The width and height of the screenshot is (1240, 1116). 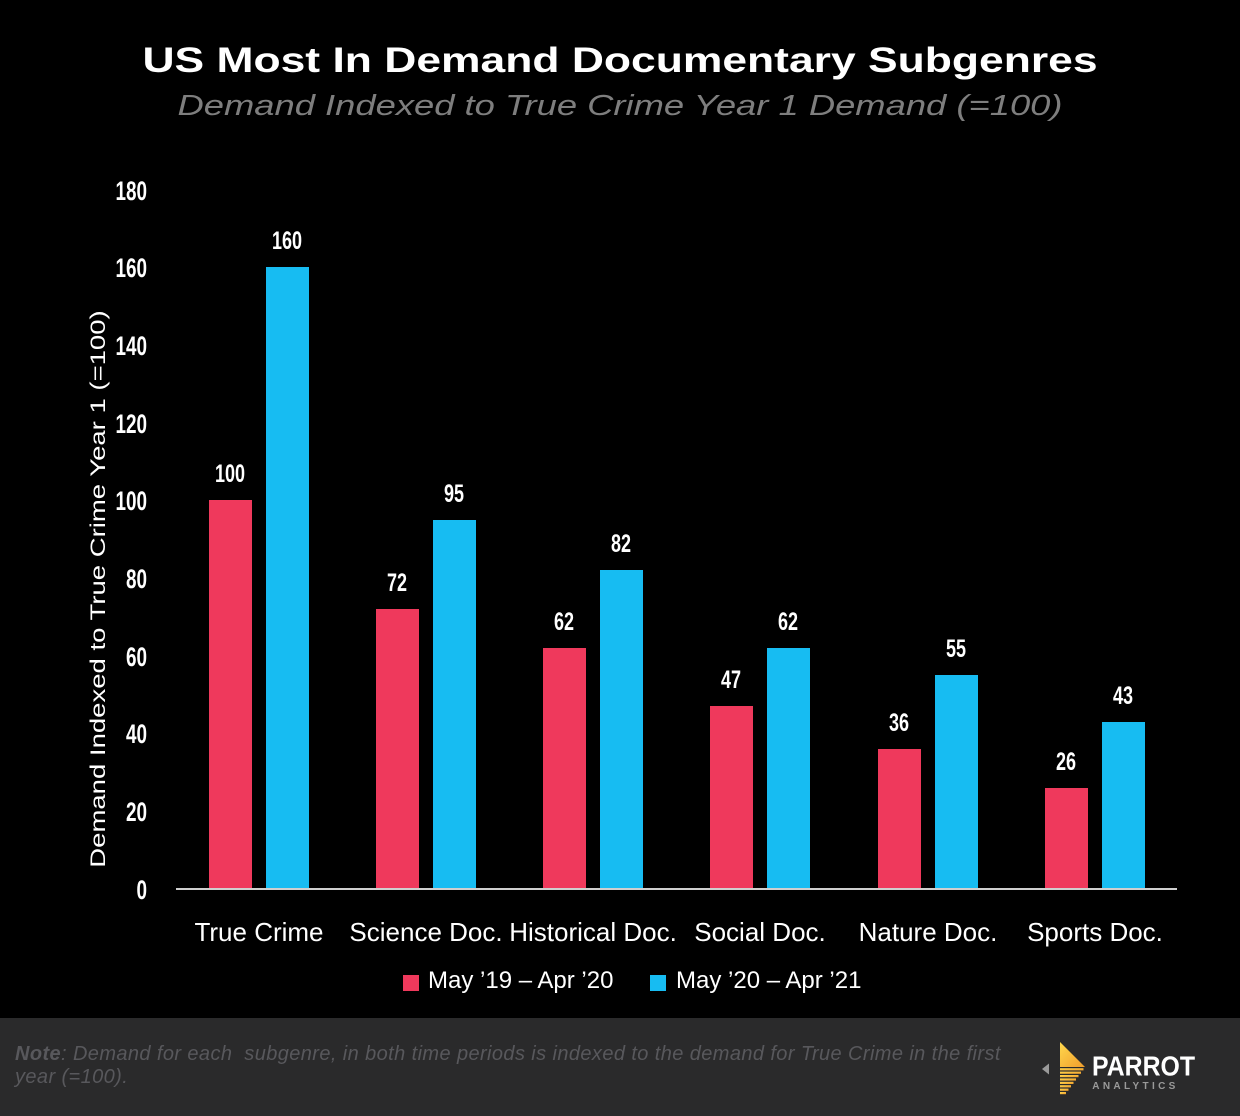 I want to click on svg-text: PARROT, so click(x=1143, y=1066).